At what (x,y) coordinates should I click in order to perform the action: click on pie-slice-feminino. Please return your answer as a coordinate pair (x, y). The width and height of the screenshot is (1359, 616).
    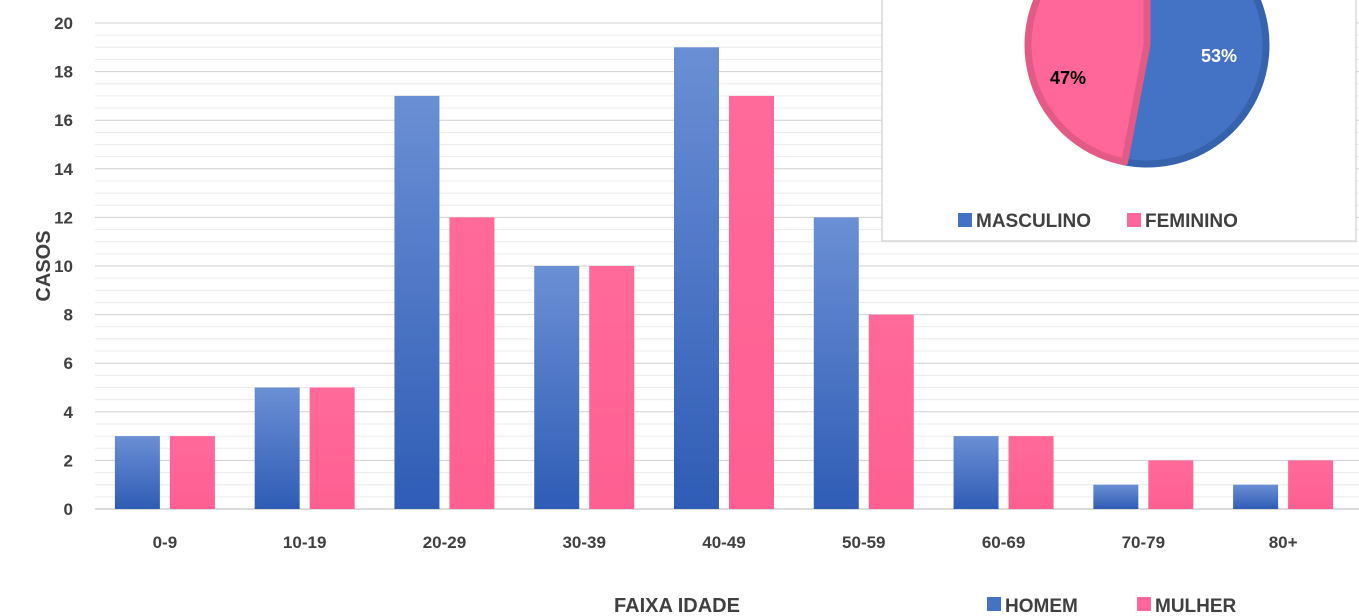
    Looking at the image, I should click on (1087, 83).